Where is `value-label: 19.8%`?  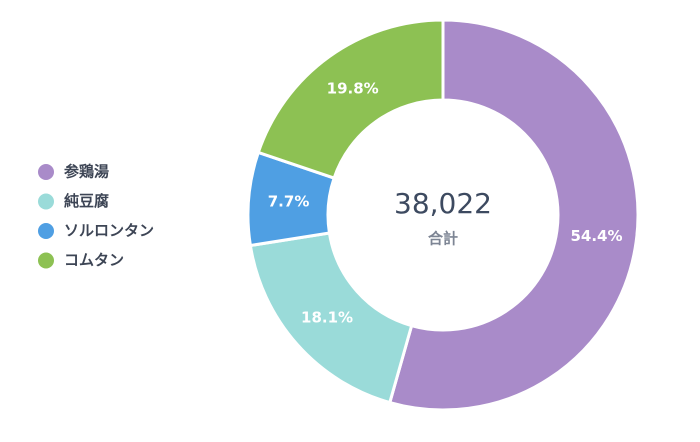
value-label: 19.8% is located at coordinates (353, 89).